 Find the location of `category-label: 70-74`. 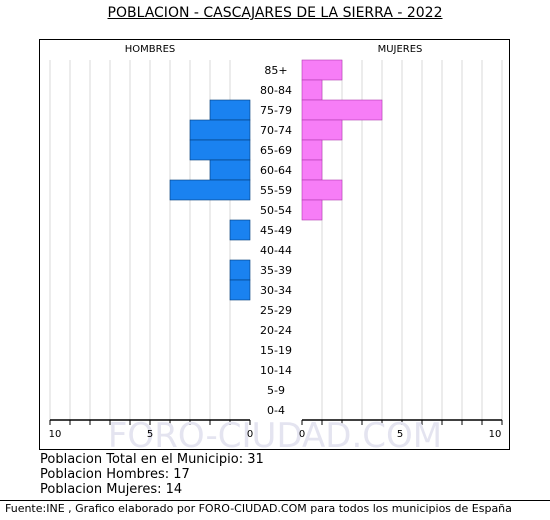

category-label: 70-74 is located at coordinates (276, 130).